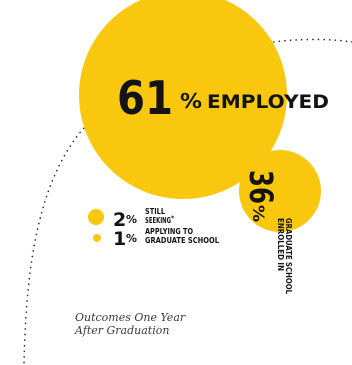 The image size is (352, 365). Describe the element at coordinates (280, 244) in the screenshot. I see `label-graduate-school-line1: ENROLLED IN` at that location.